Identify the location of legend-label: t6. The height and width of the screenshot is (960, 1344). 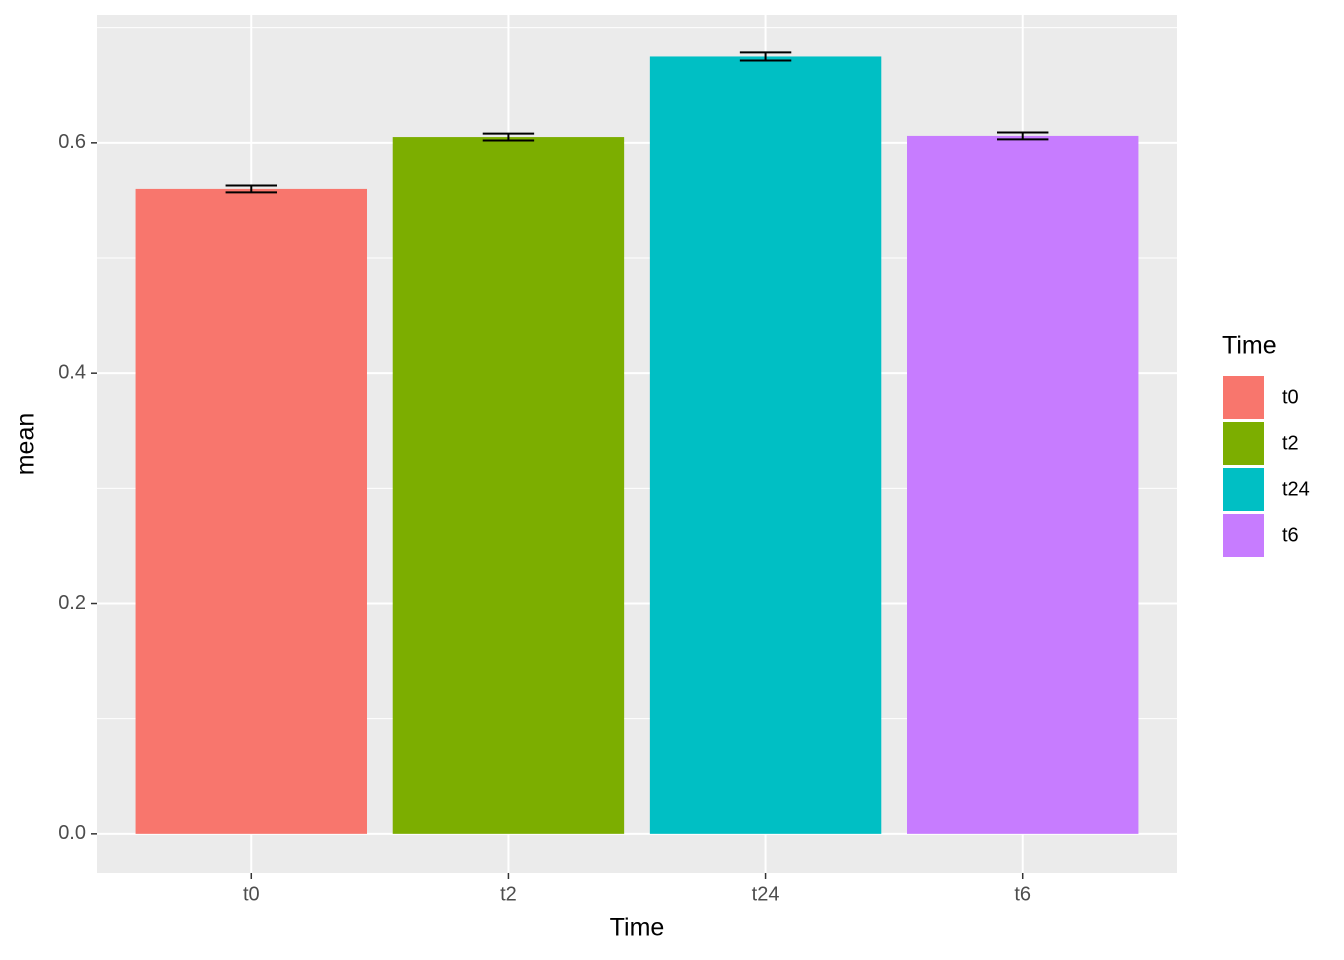
(1290, 535).